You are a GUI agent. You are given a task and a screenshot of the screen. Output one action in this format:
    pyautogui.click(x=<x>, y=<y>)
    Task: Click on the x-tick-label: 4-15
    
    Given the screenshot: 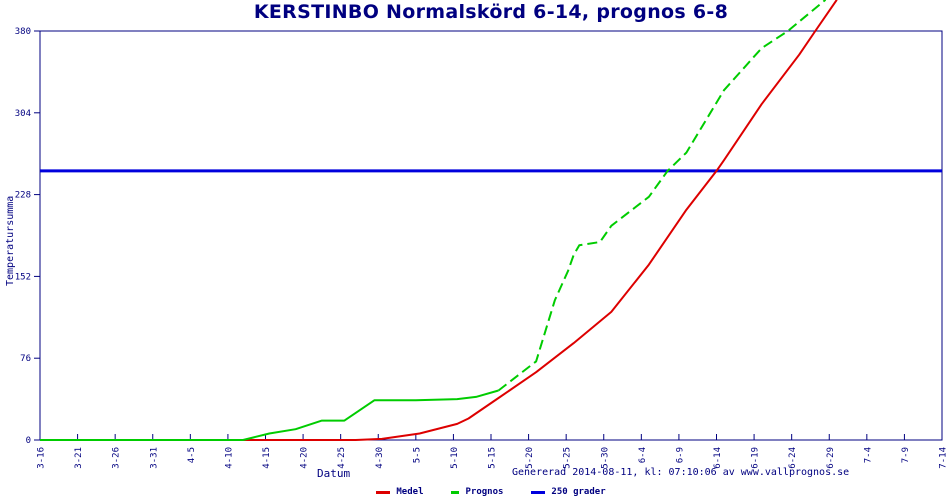 What is the action you would take?
    pyautogui.click(x=267, y=458)
    